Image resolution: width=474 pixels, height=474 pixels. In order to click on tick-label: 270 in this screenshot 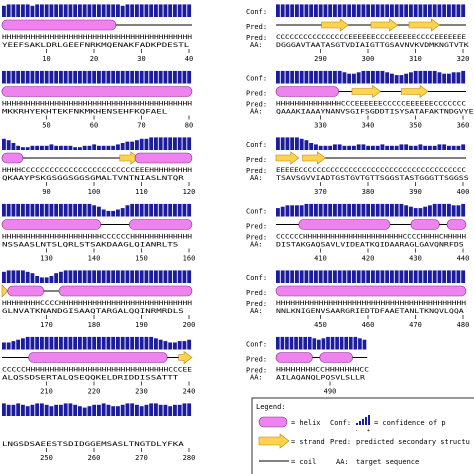, I will do `click(141, 458)`.